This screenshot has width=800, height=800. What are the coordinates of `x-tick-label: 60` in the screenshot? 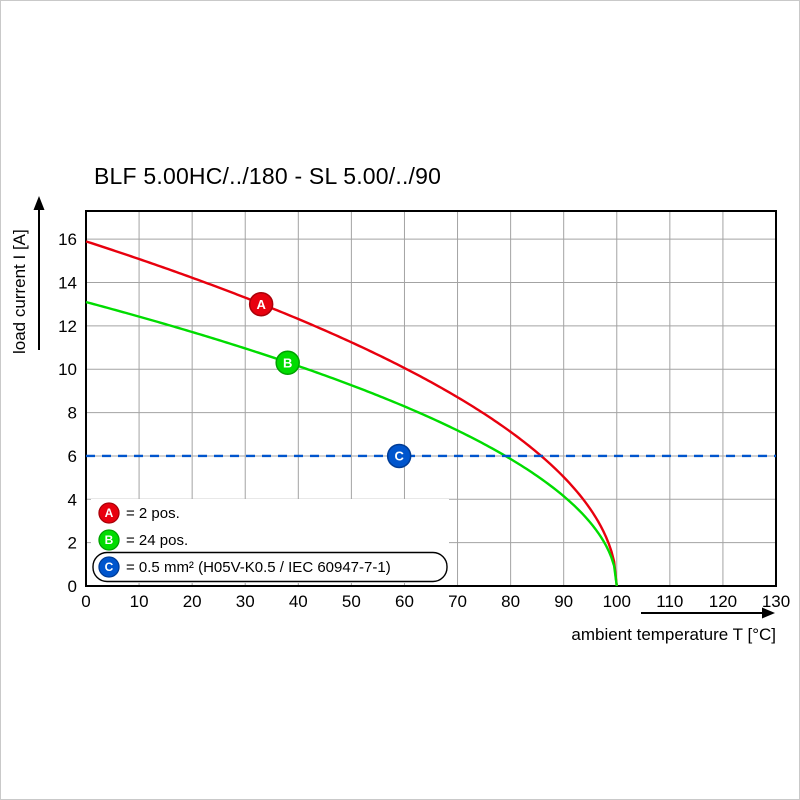 It's located at (404, 601).